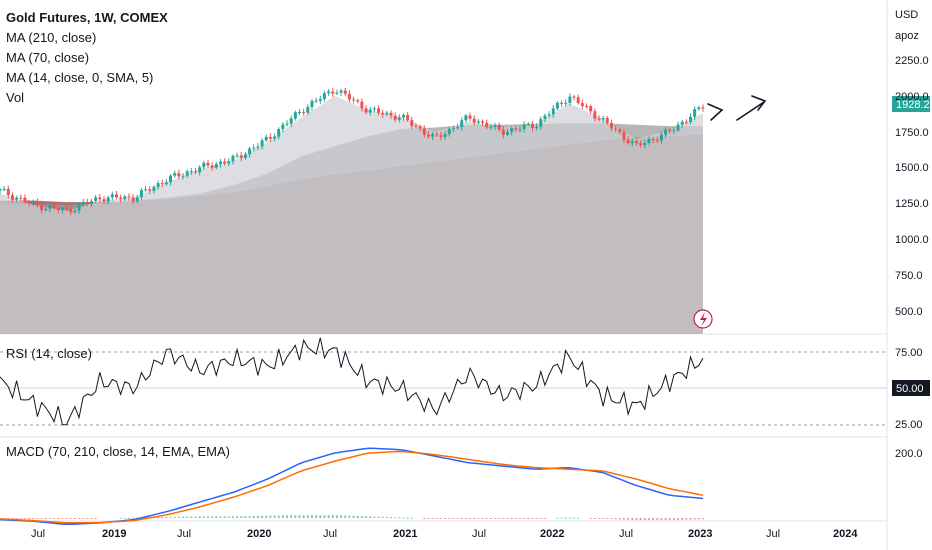 This screenshot has width=932, height=550. I want to click on macd-panel, so click(352, 486).